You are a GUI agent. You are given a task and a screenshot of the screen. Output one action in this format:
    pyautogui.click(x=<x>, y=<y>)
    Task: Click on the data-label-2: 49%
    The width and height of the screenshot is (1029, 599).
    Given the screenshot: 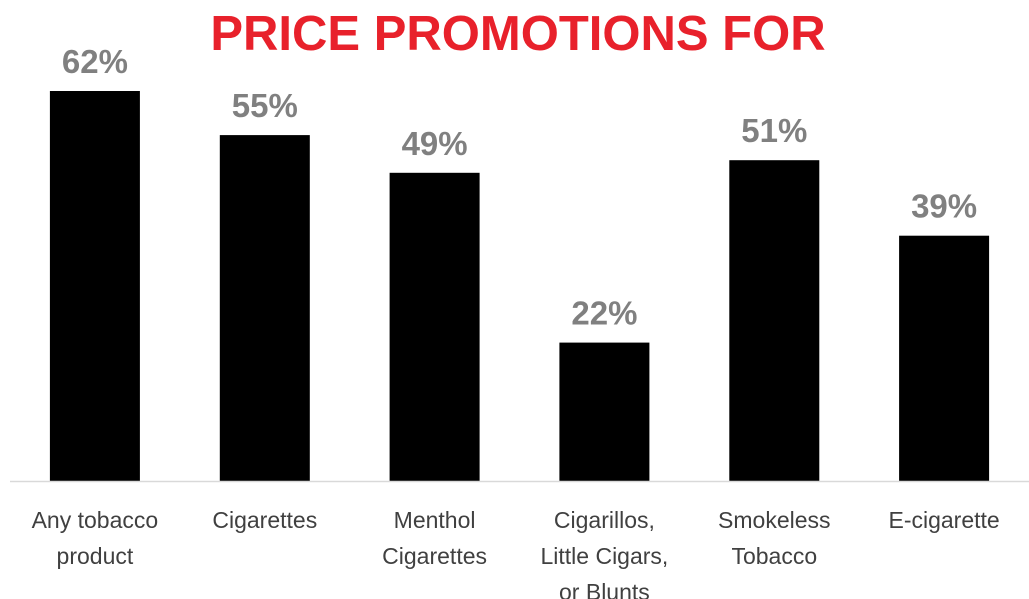 What is the action you would take?
    pyautogui.click(x=435, y=143)
    